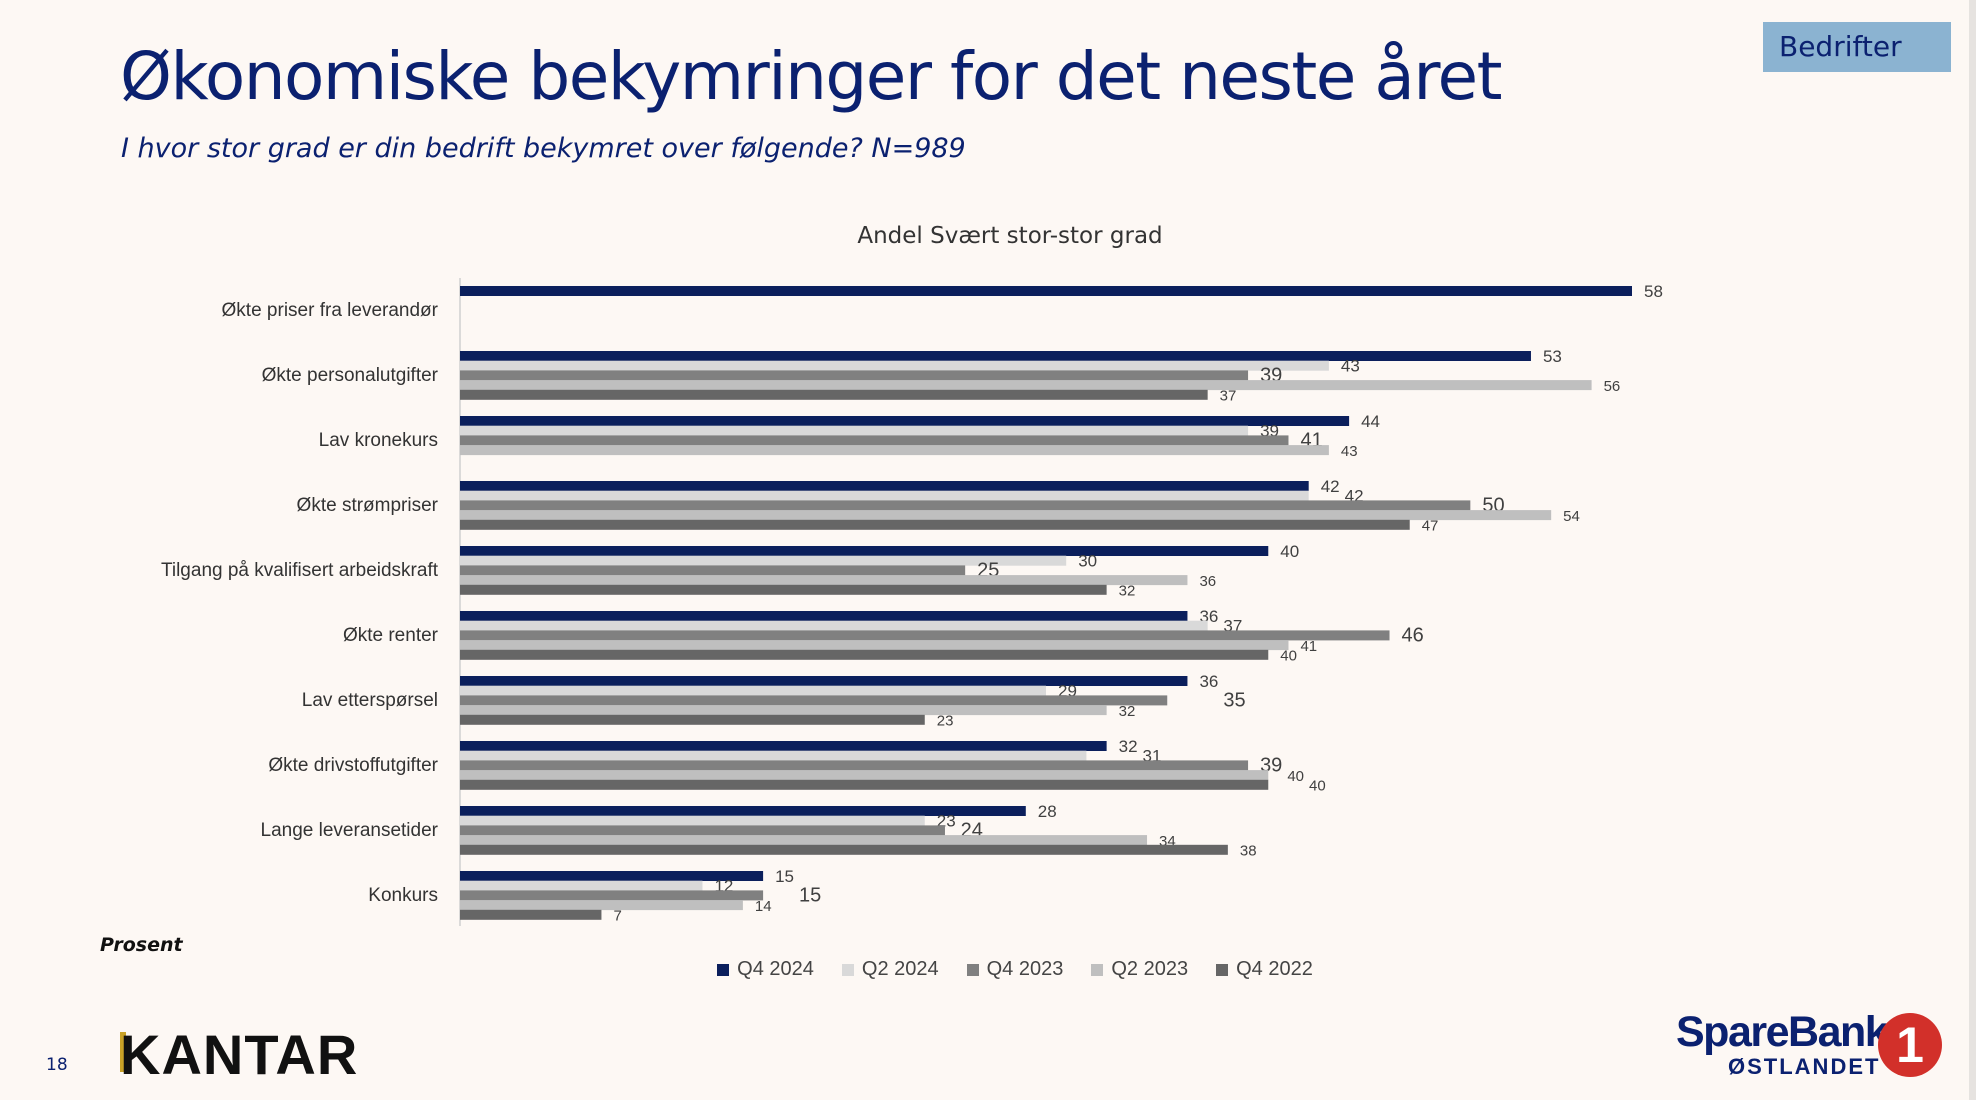  Describe the element at coordinates (775, 969) in the screenshot. I see `legend-label: Q4 2024` at that location.